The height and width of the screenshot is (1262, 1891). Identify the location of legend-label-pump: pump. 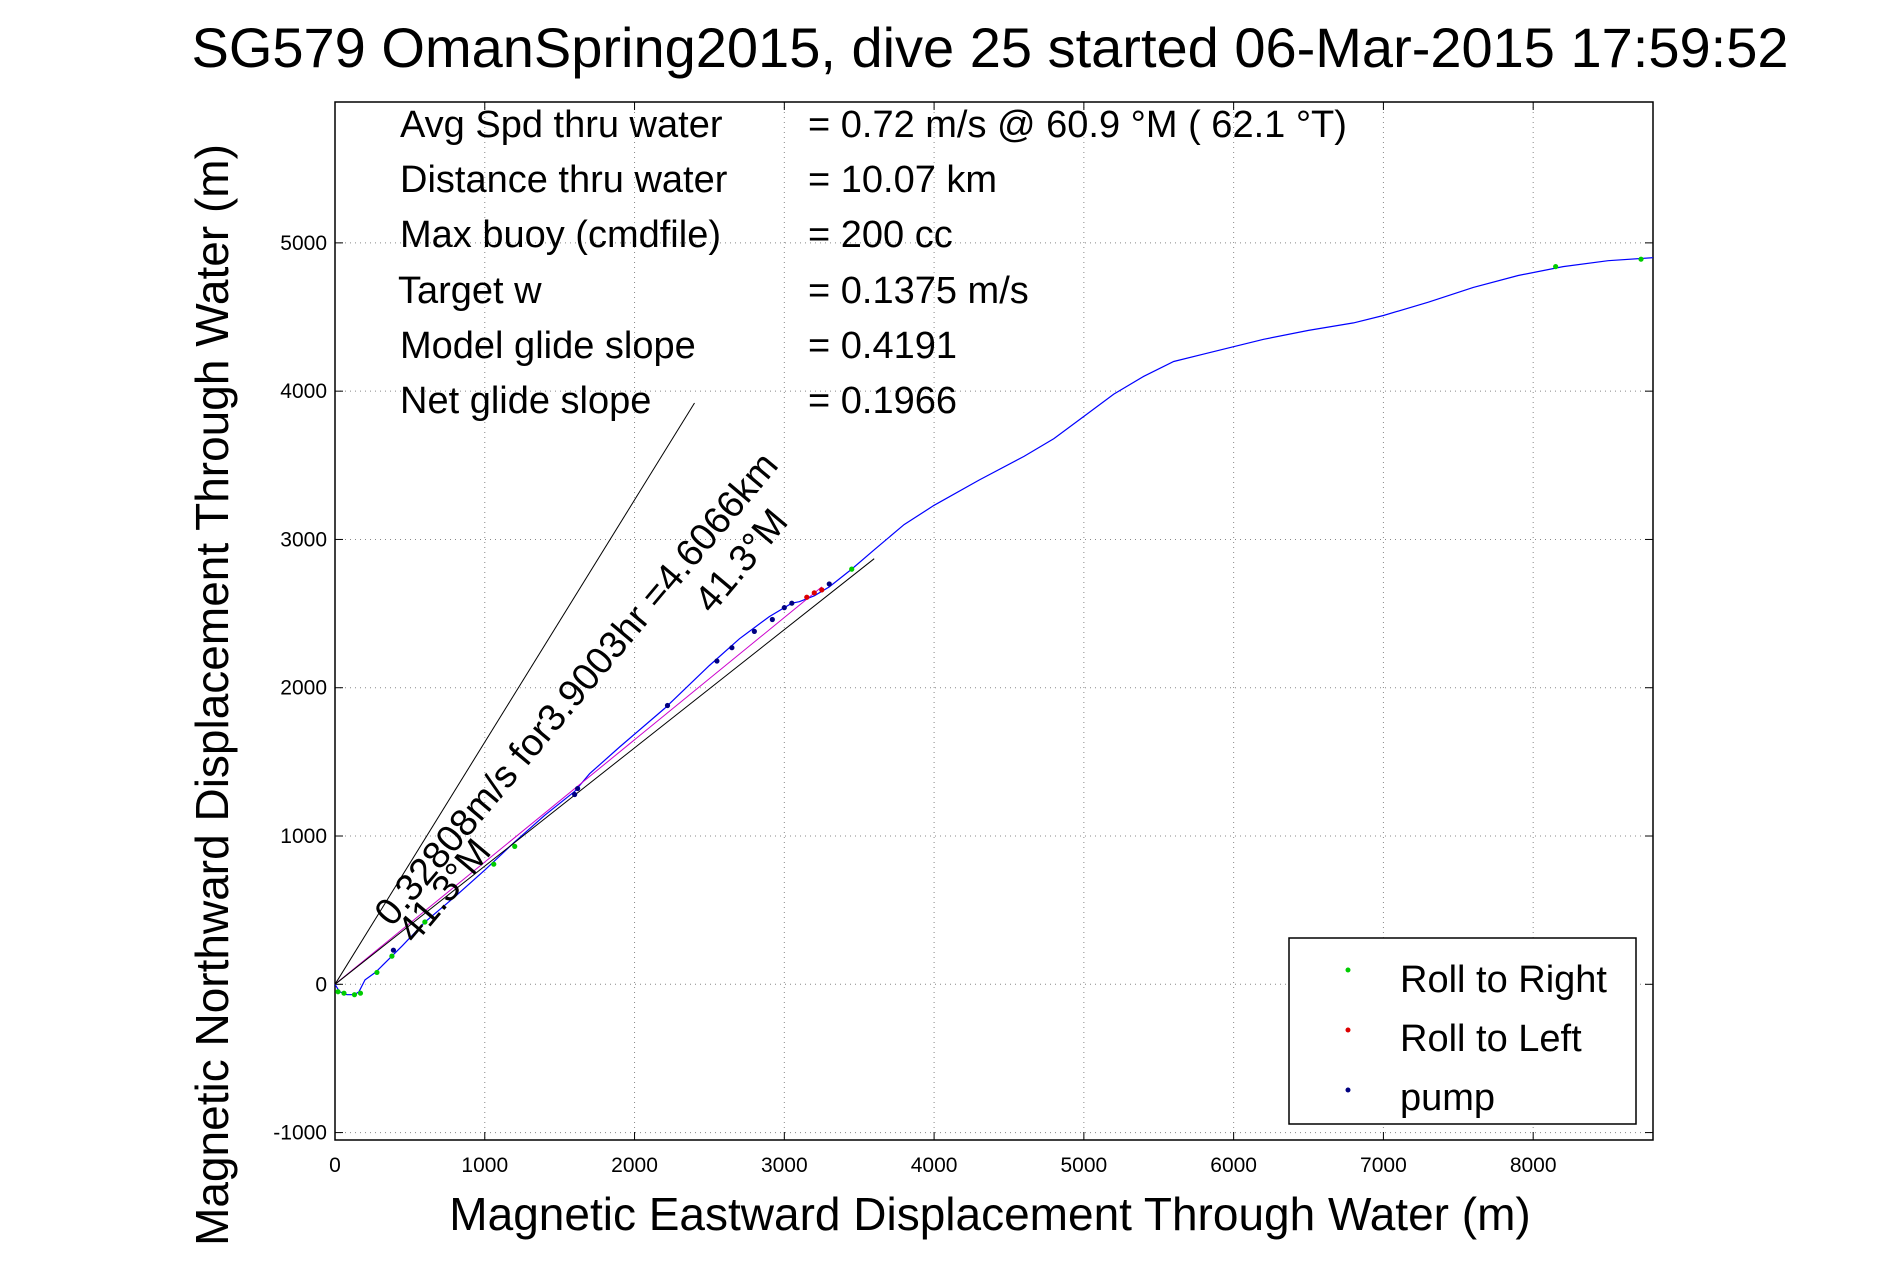
(1447, 1098).